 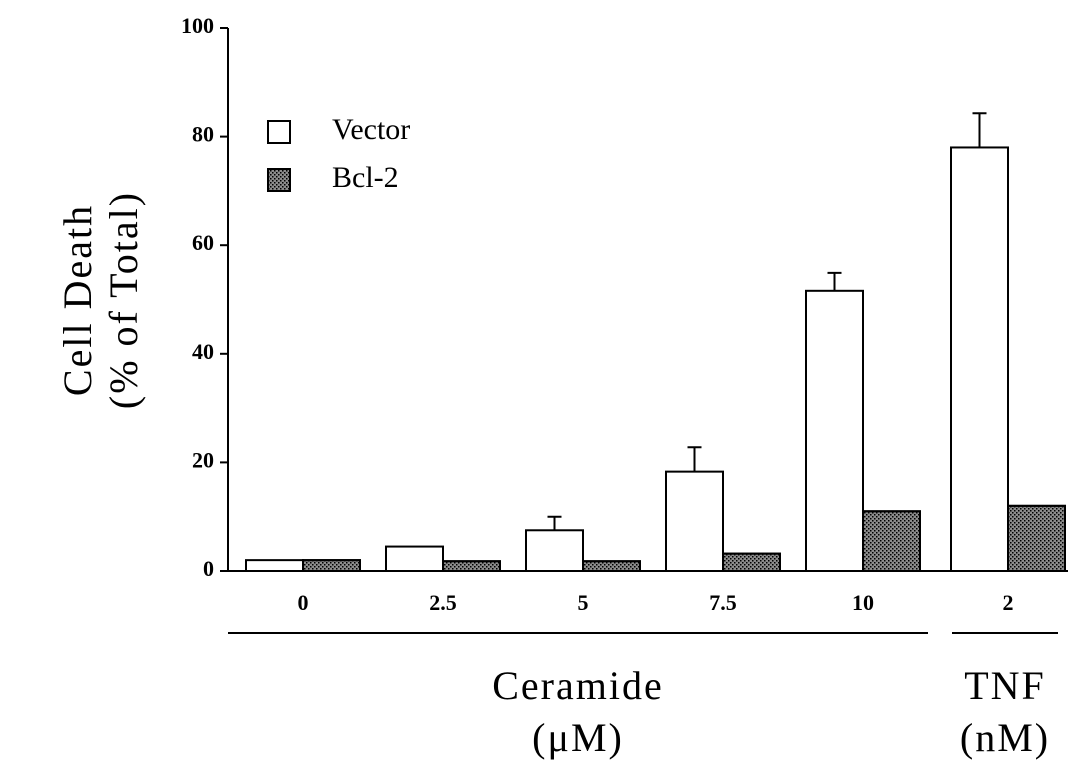 I want to click on group-label: TNF, so click(x=1005, y=685).